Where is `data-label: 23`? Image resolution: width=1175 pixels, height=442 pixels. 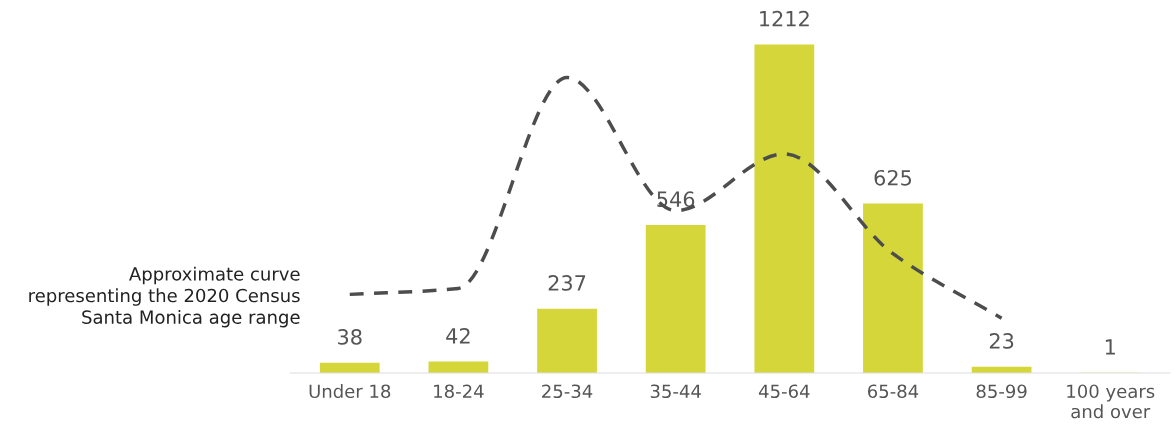 data-label: 23 is located at coordinates (1001, 341).